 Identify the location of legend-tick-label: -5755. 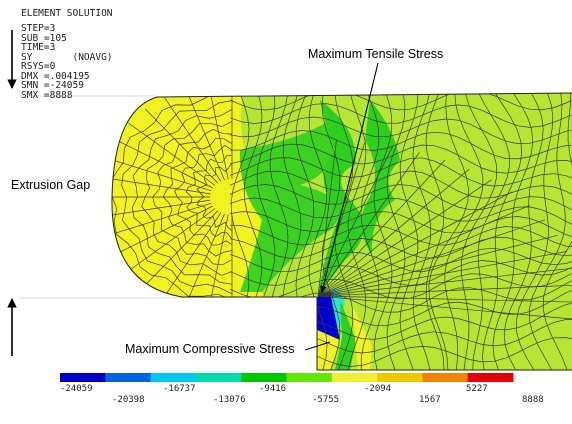
(326, 400).